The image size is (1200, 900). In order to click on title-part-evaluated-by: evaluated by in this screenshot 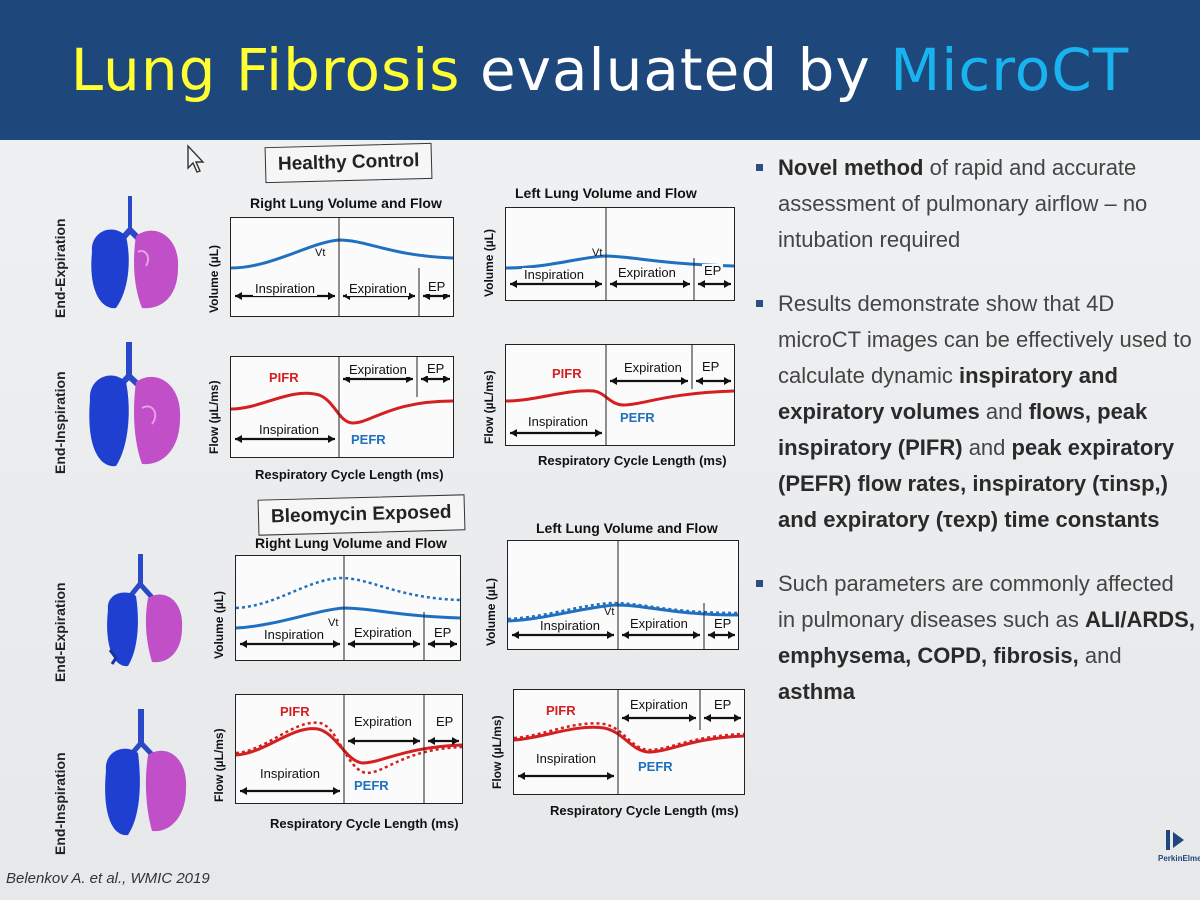, I will do `click(675, 70)`.